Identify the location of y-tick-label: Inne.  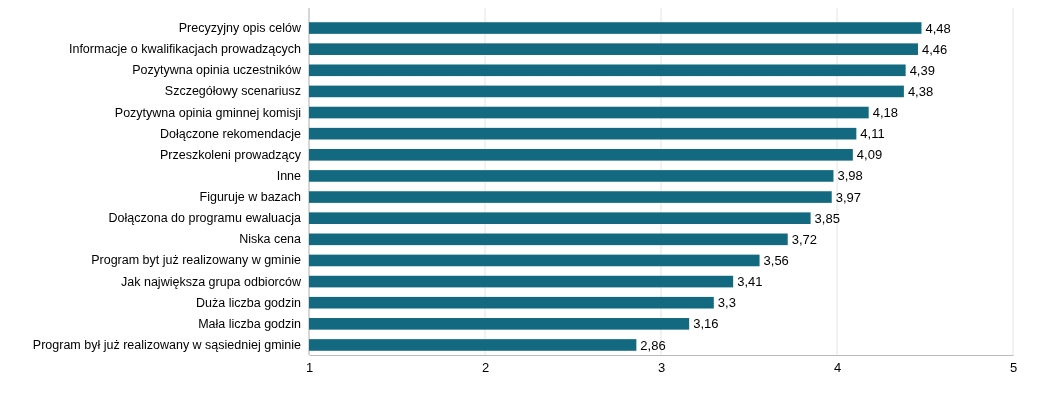
(289, 175).